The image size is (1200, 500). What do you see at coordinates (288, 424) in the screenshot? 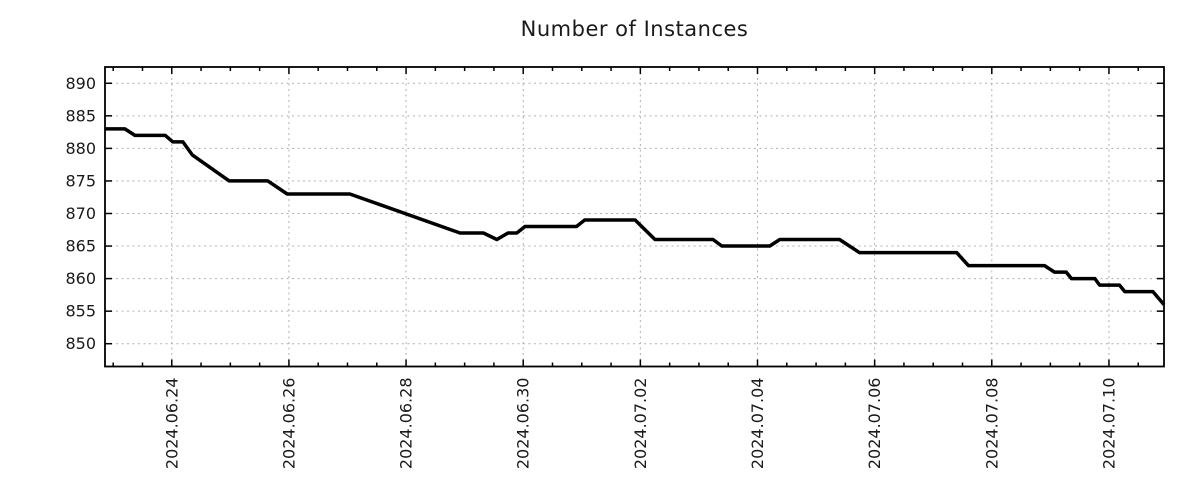
I see `x-tick-label: 2024.06.26` at bounding box center [288, 424].